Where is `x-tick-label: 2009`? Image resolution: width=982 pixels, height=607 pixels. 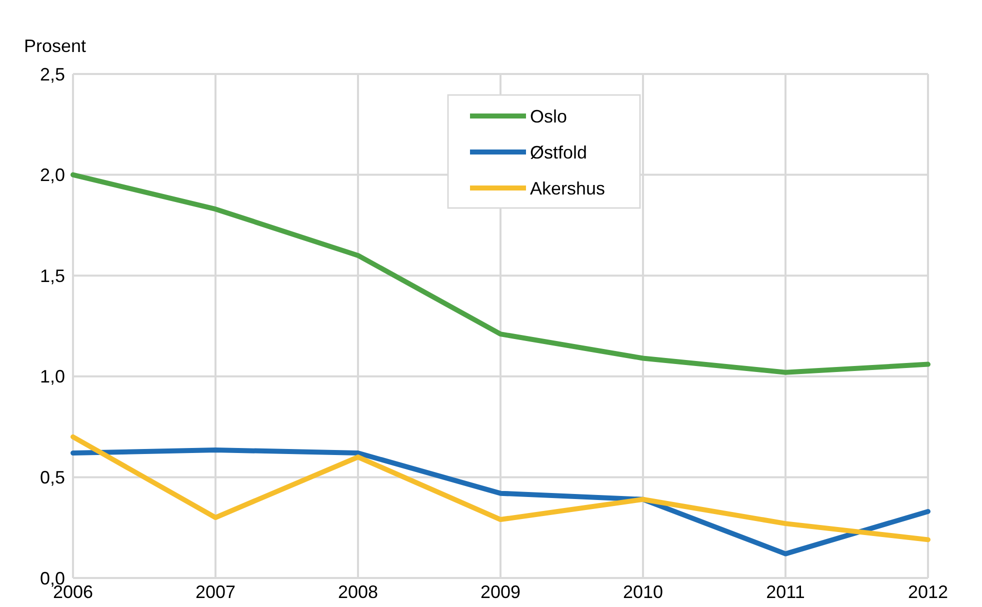
x-tick-label: 2009 is located at coordinates (500, 592).